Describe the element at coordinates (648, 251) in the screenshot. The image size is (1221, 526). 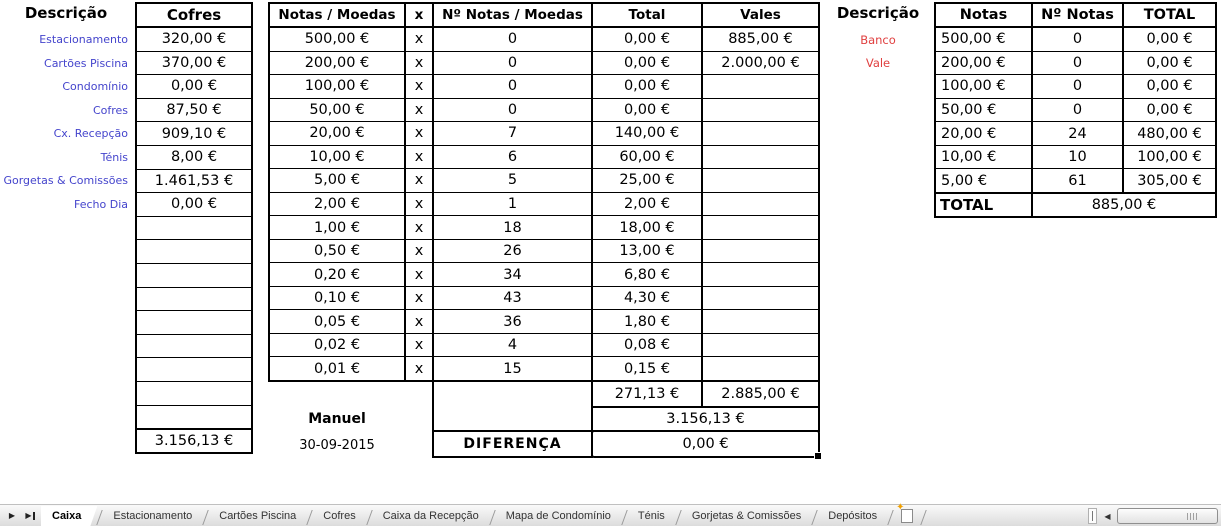
I see `row-total-cell: 13,00 €` at that location.